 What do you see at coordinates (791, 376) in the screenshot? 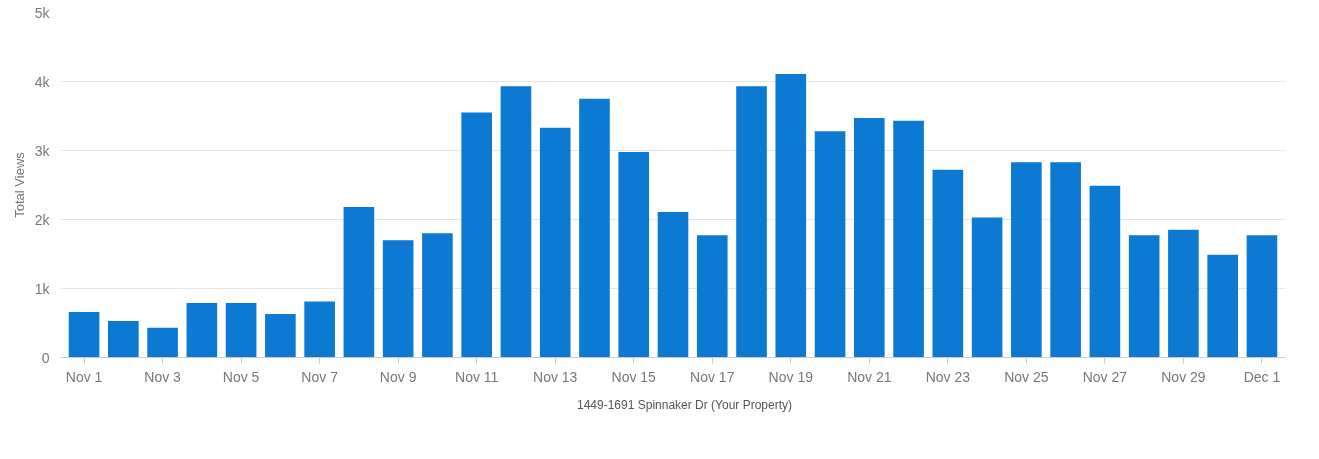
I see `x-tick-label: Nov 19` at bounding box center [791, 376].